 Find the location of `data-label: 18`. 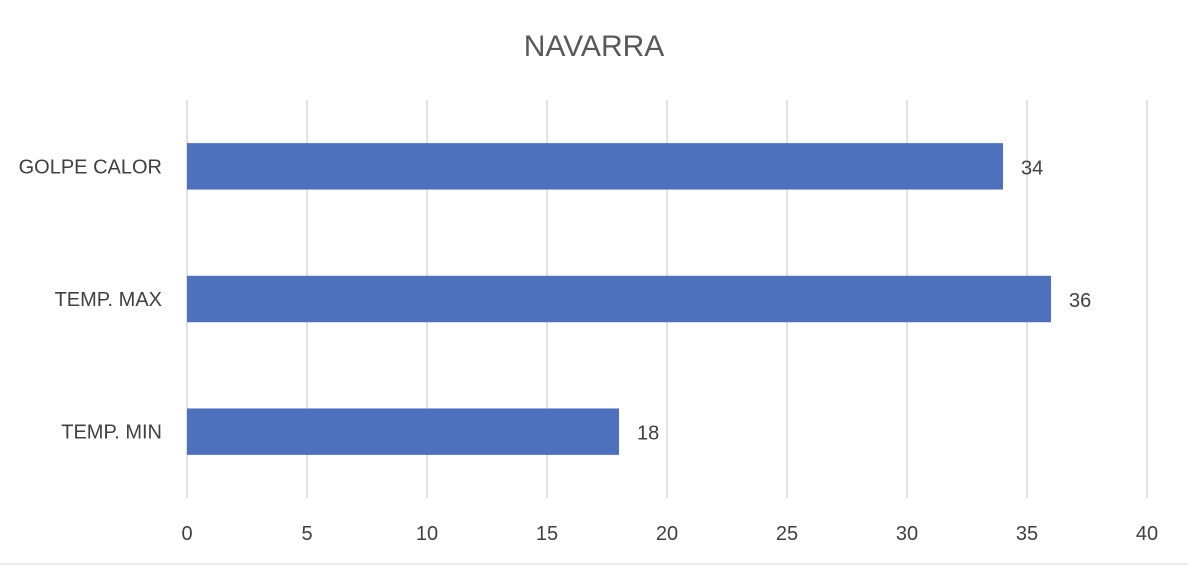

data-label: 18 is located at coordinates (648, 434).